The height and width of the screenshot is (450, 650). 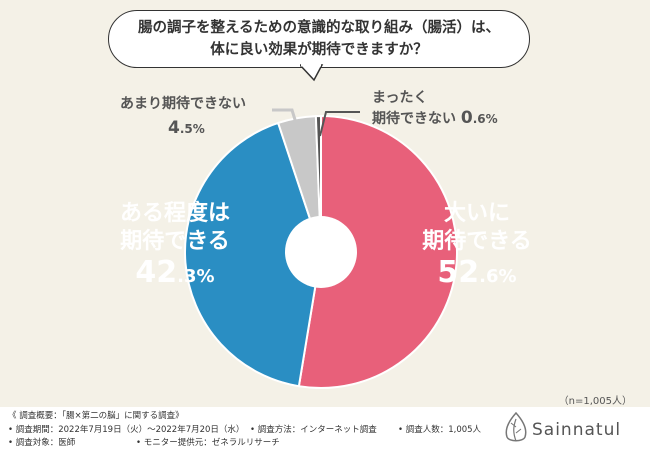 I want to click on slice-label-not-at-all: まったく 期待できない 0.6%, so click(x=435, y=108).